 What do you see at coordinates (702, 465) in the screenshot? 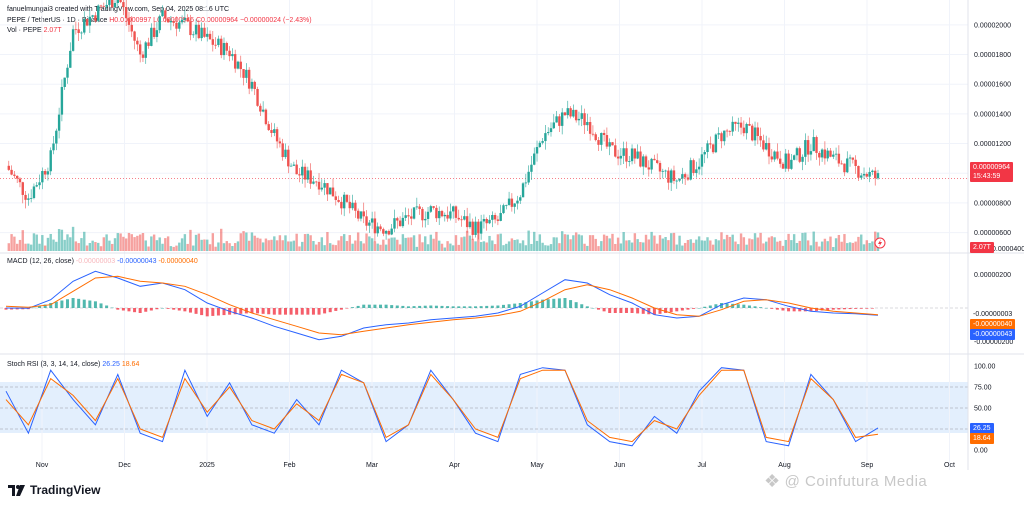
I see `x-tick-label: Jul` at bounding box center [702, 465].